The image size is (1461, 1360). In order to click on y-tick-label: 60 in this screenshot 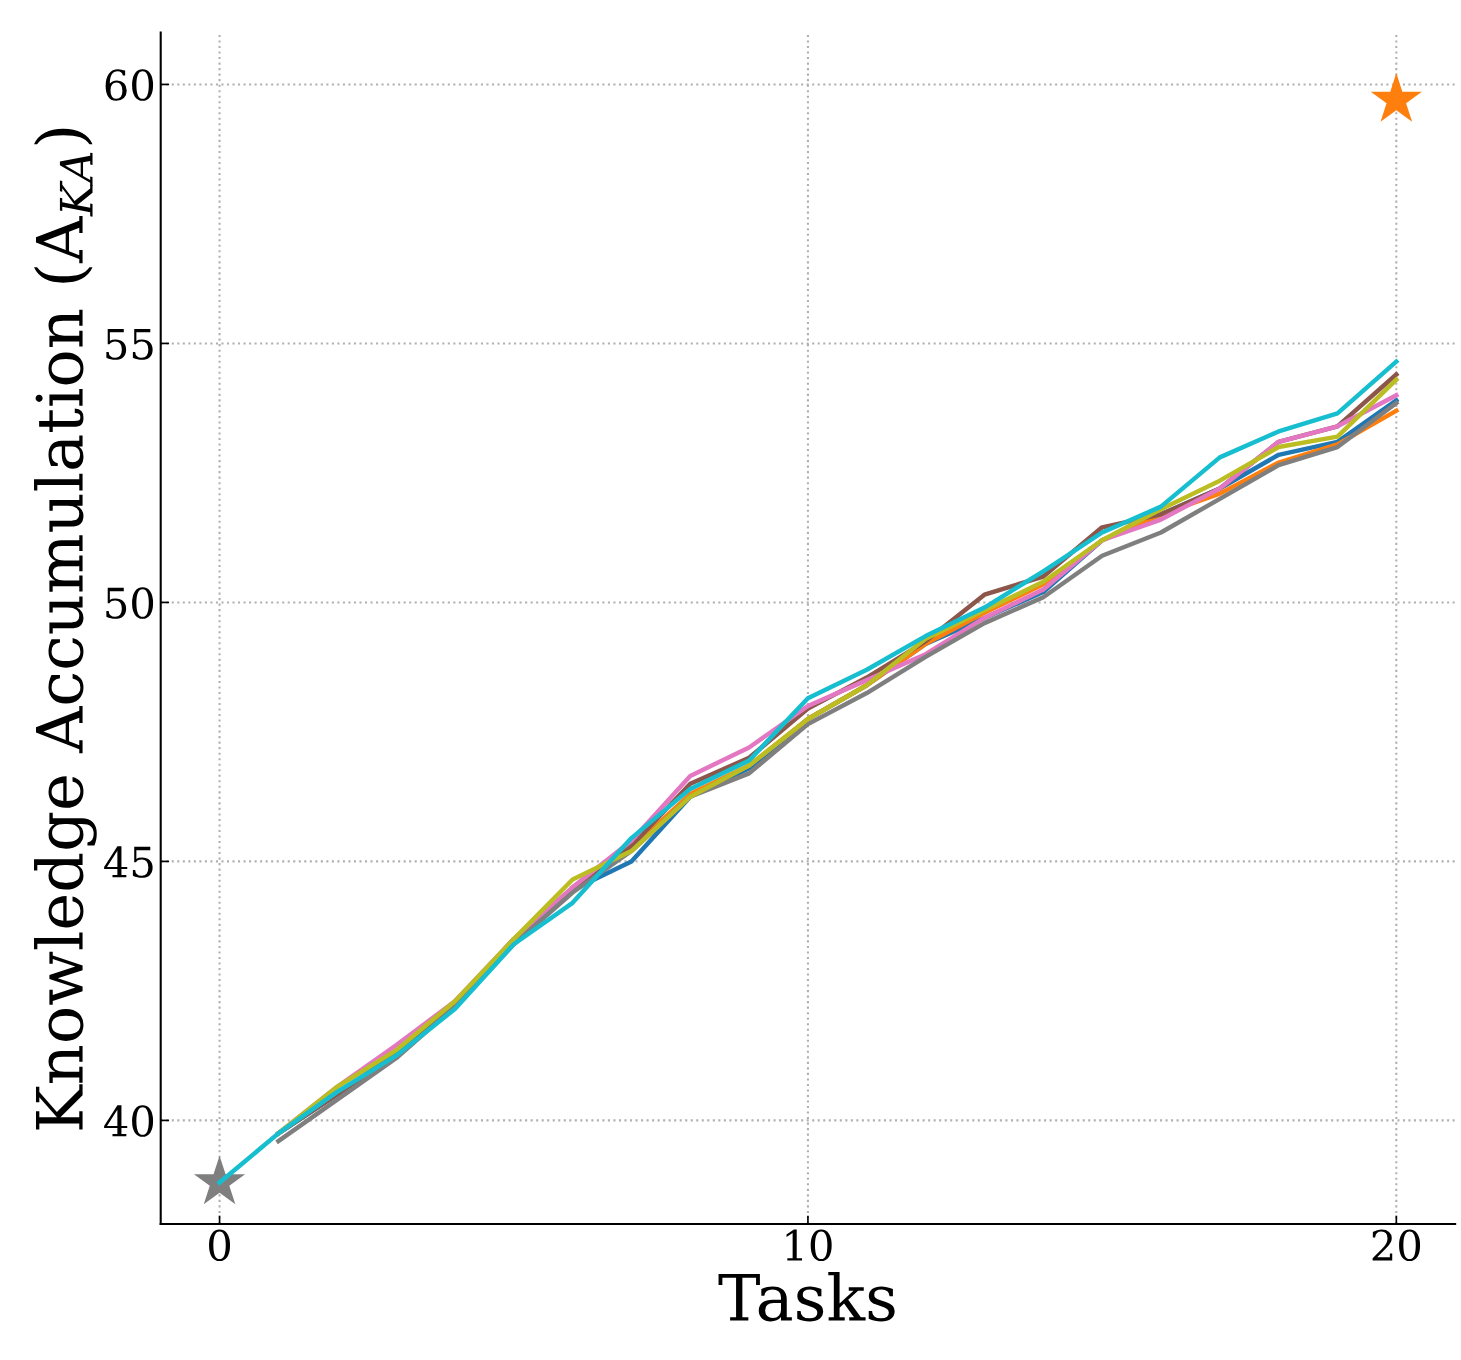, I will do `click(129, 85)`.